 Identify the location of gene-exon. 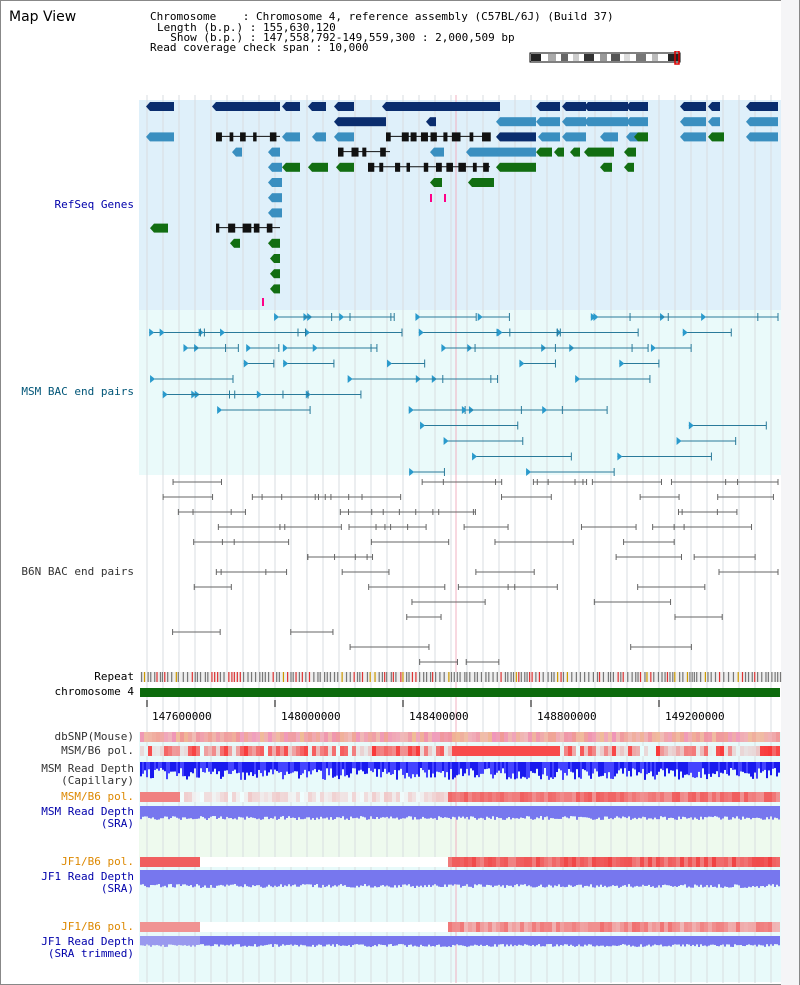
(462, 167).